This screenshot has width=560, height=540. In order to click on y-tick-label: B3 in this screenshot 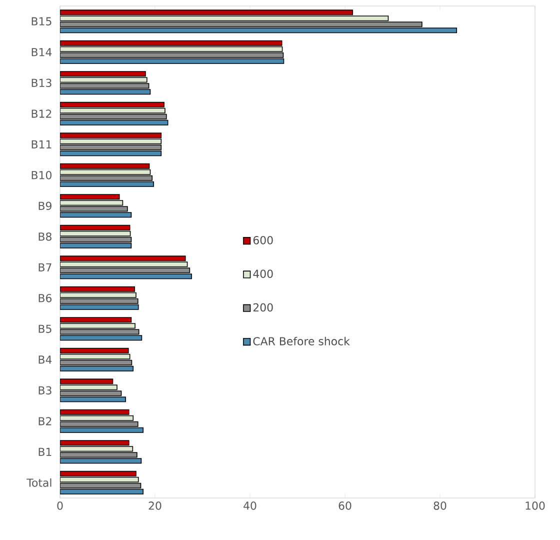, I will do `click(45, 390)`.